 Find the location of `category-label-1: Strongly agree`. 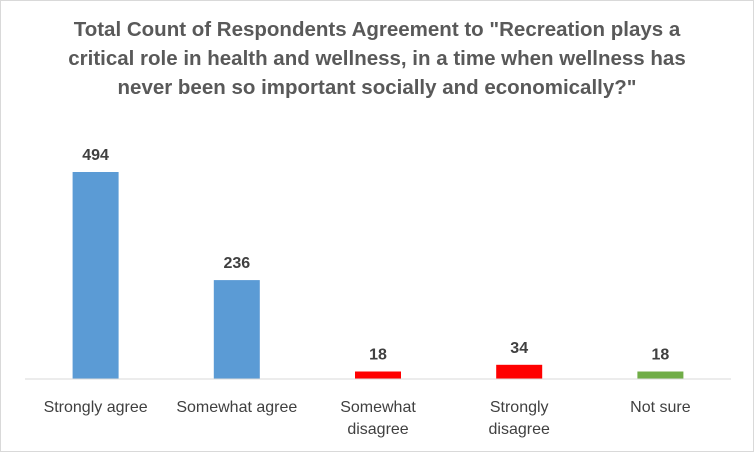

category-label-1: Strongly agree is located at coordinates (96, 407).